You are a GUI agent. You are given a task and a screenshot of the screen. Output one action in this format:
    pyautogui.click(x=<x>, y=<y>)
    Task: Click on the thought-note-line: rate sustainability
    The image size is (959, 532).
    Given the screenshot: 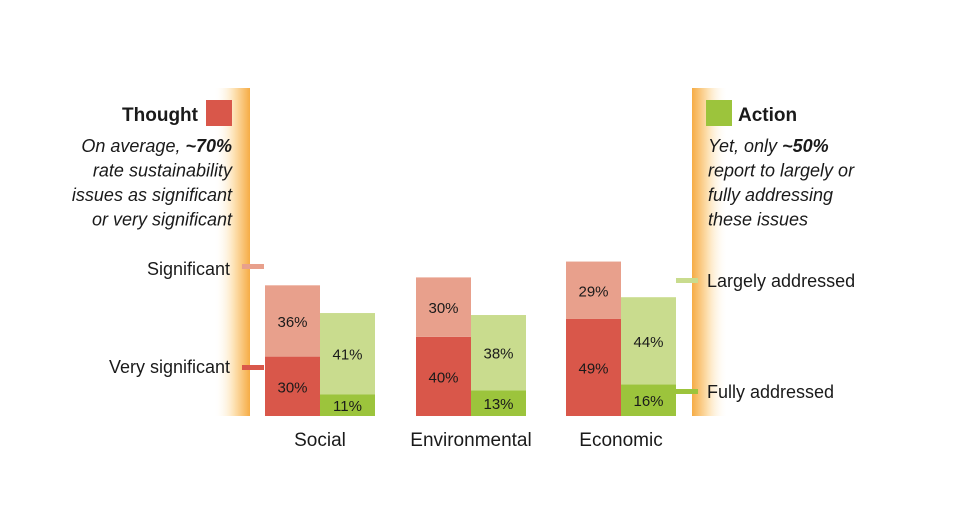 What is the action you would take?
    pyautogui.click(x=163, y=171)
    